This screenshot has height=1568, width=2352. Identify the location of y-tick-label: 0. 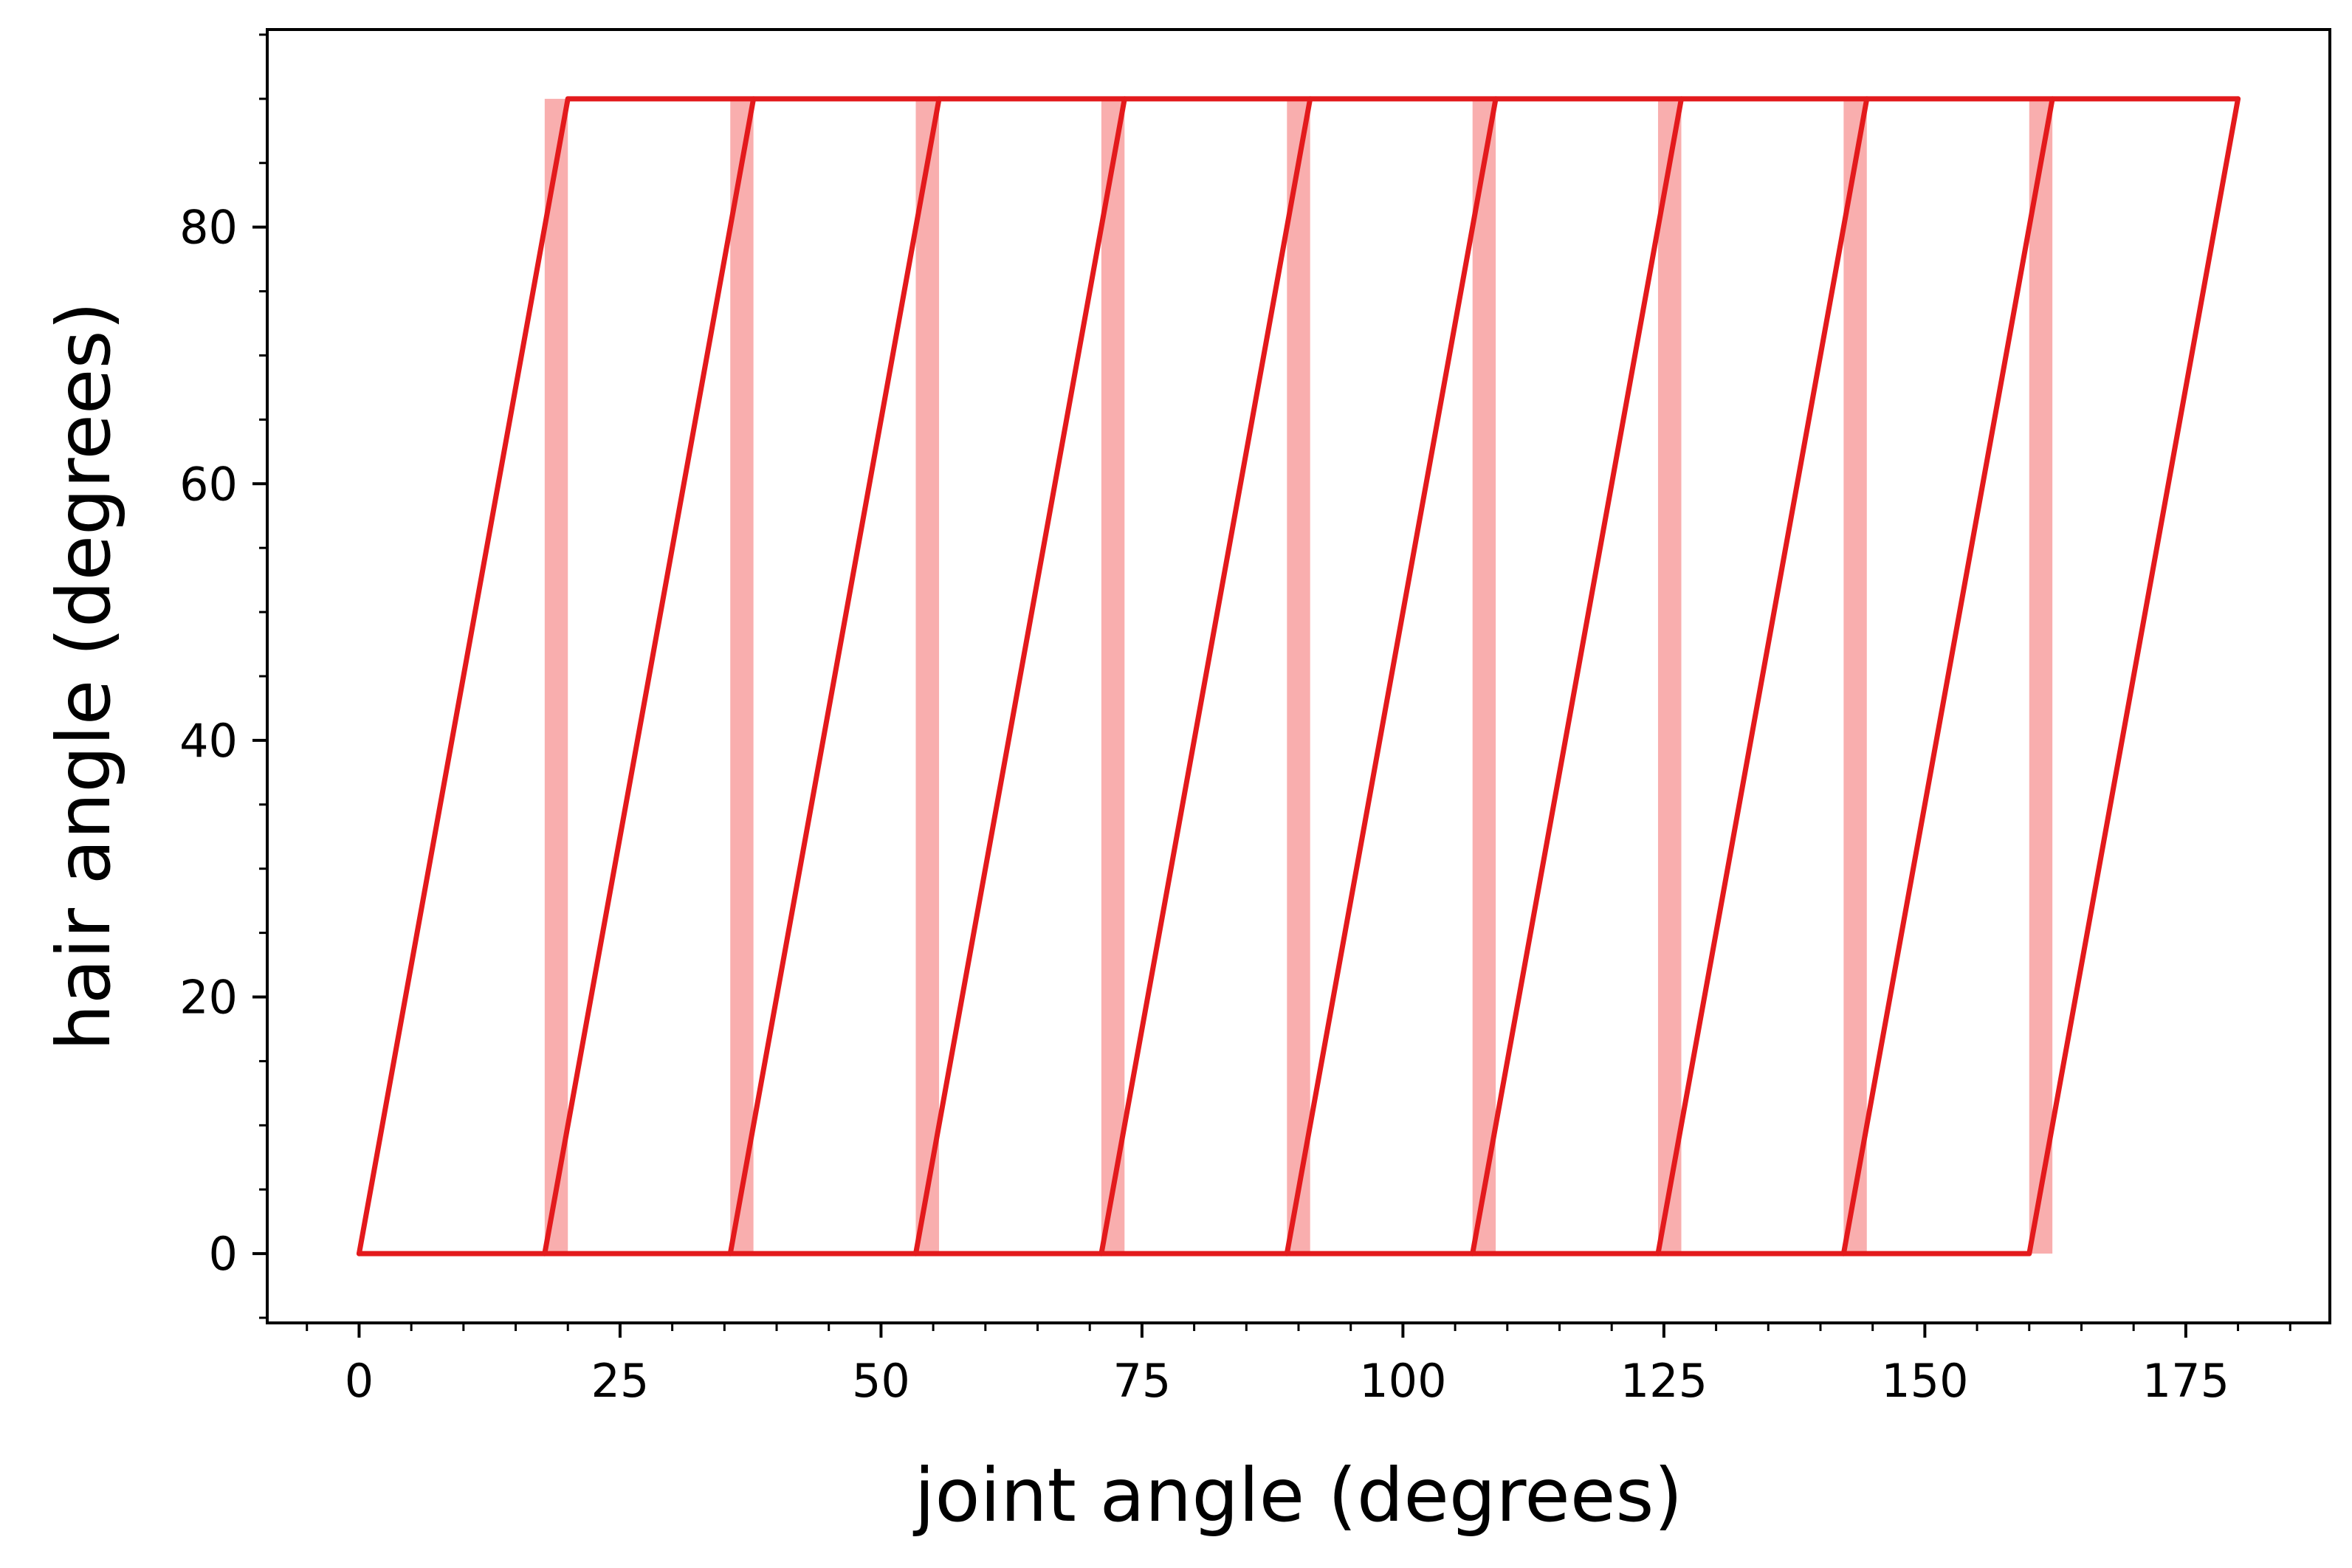
(224, 1254).